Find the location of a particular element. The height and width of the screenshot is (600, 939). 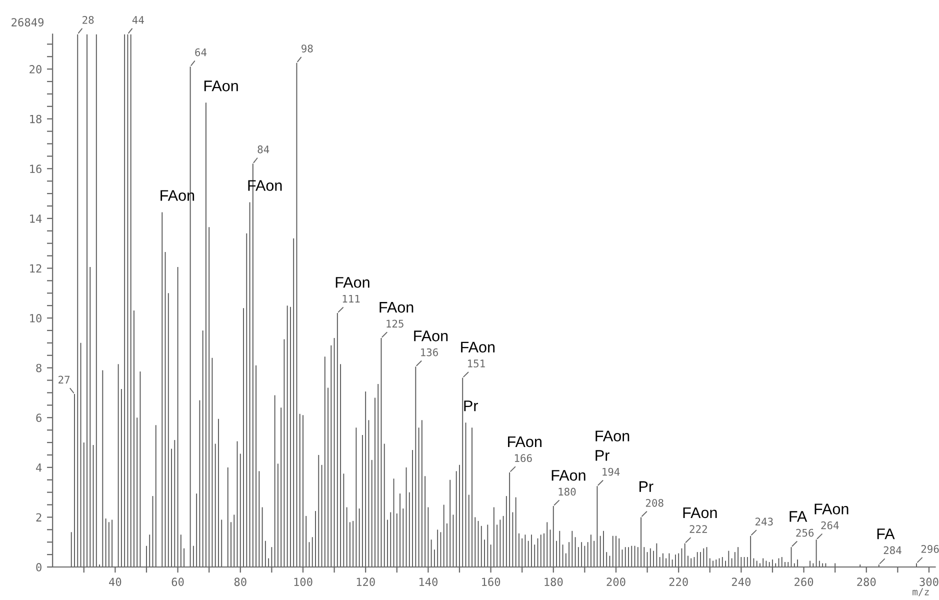

y-tick-label: 10 is located at coordinates (36, 318).